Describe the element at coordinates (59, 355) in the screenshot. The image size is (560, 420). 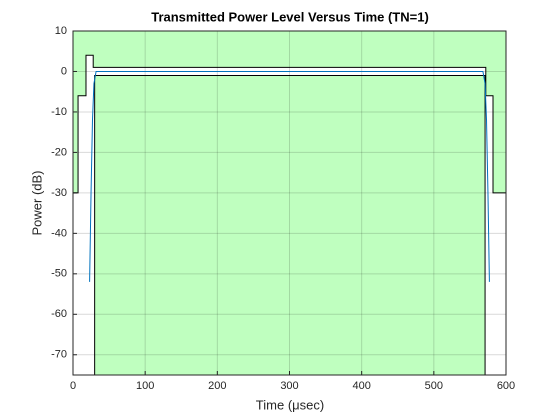
I see `y-tick-label: -70` at that location.